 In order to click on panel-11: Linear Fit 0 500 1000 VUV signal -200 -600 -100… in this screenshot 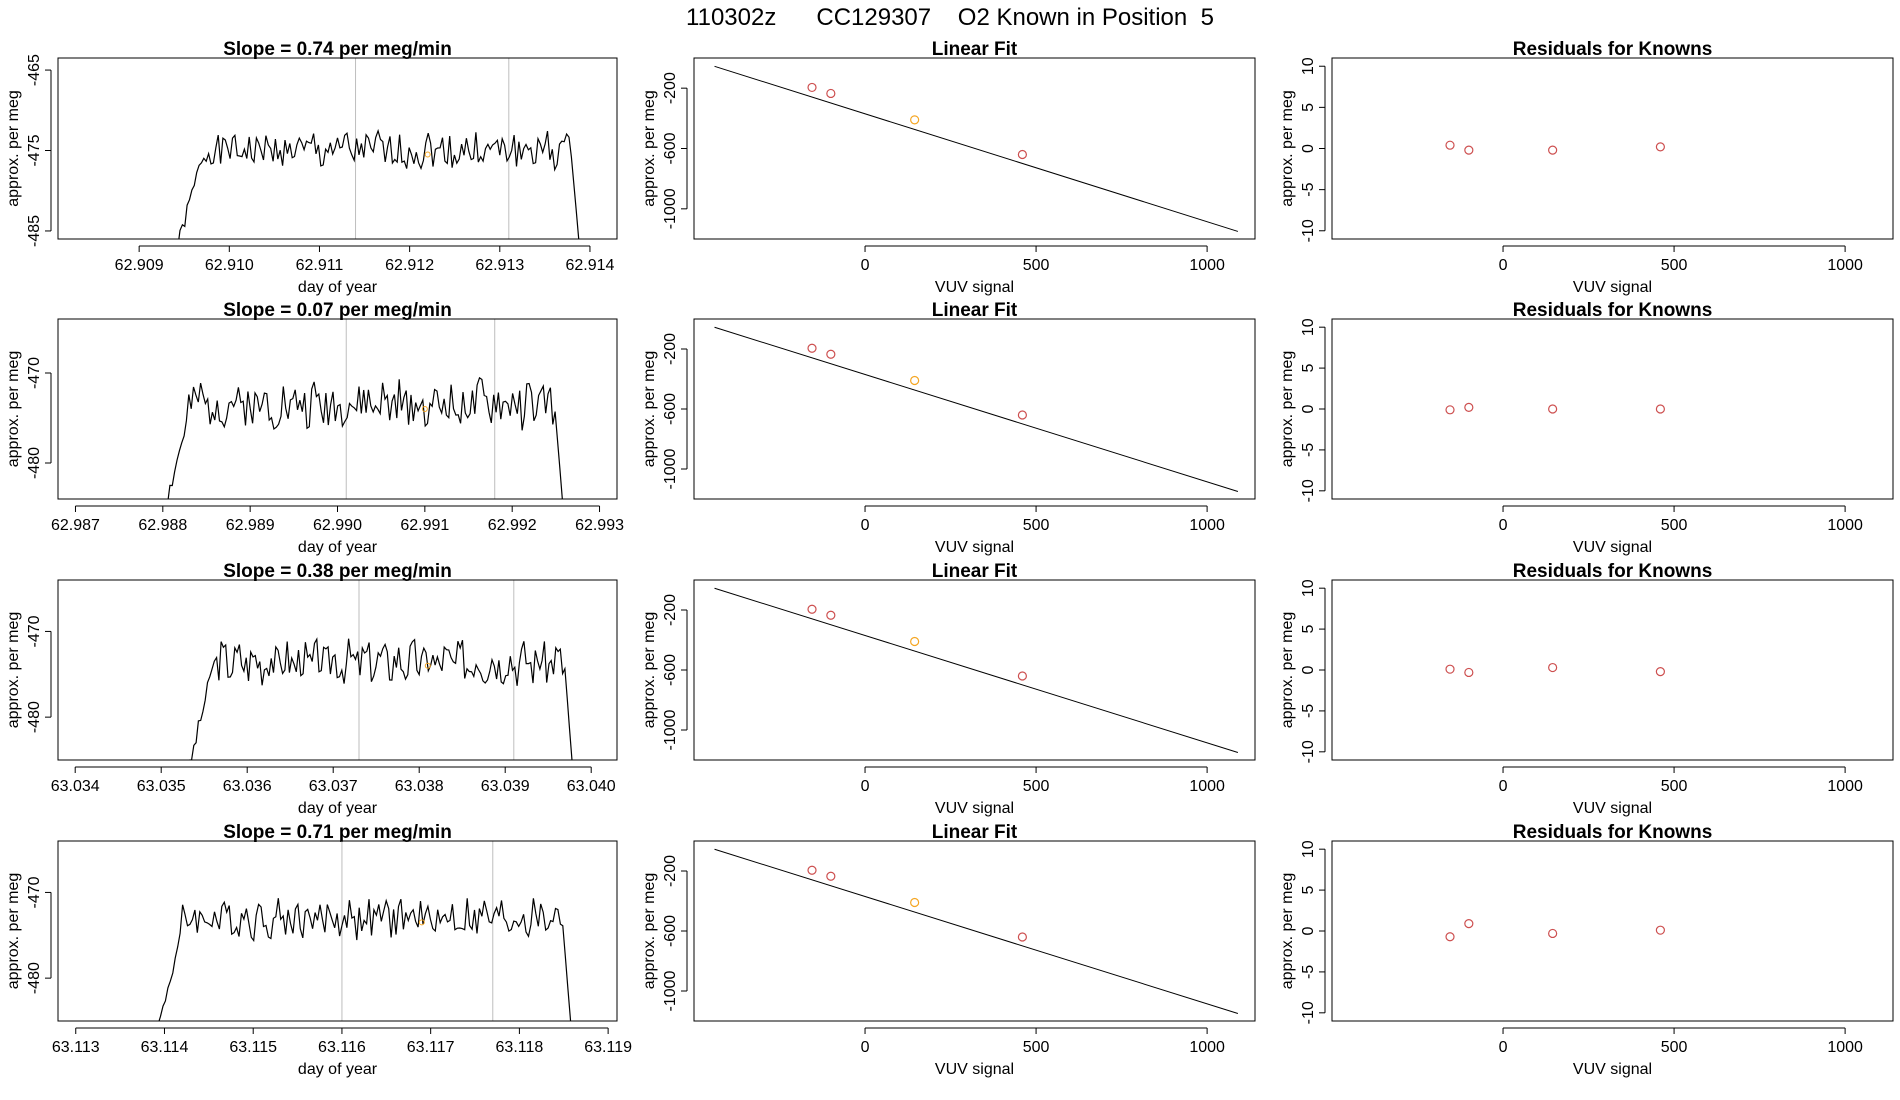, I will do `click(948, 950)`.